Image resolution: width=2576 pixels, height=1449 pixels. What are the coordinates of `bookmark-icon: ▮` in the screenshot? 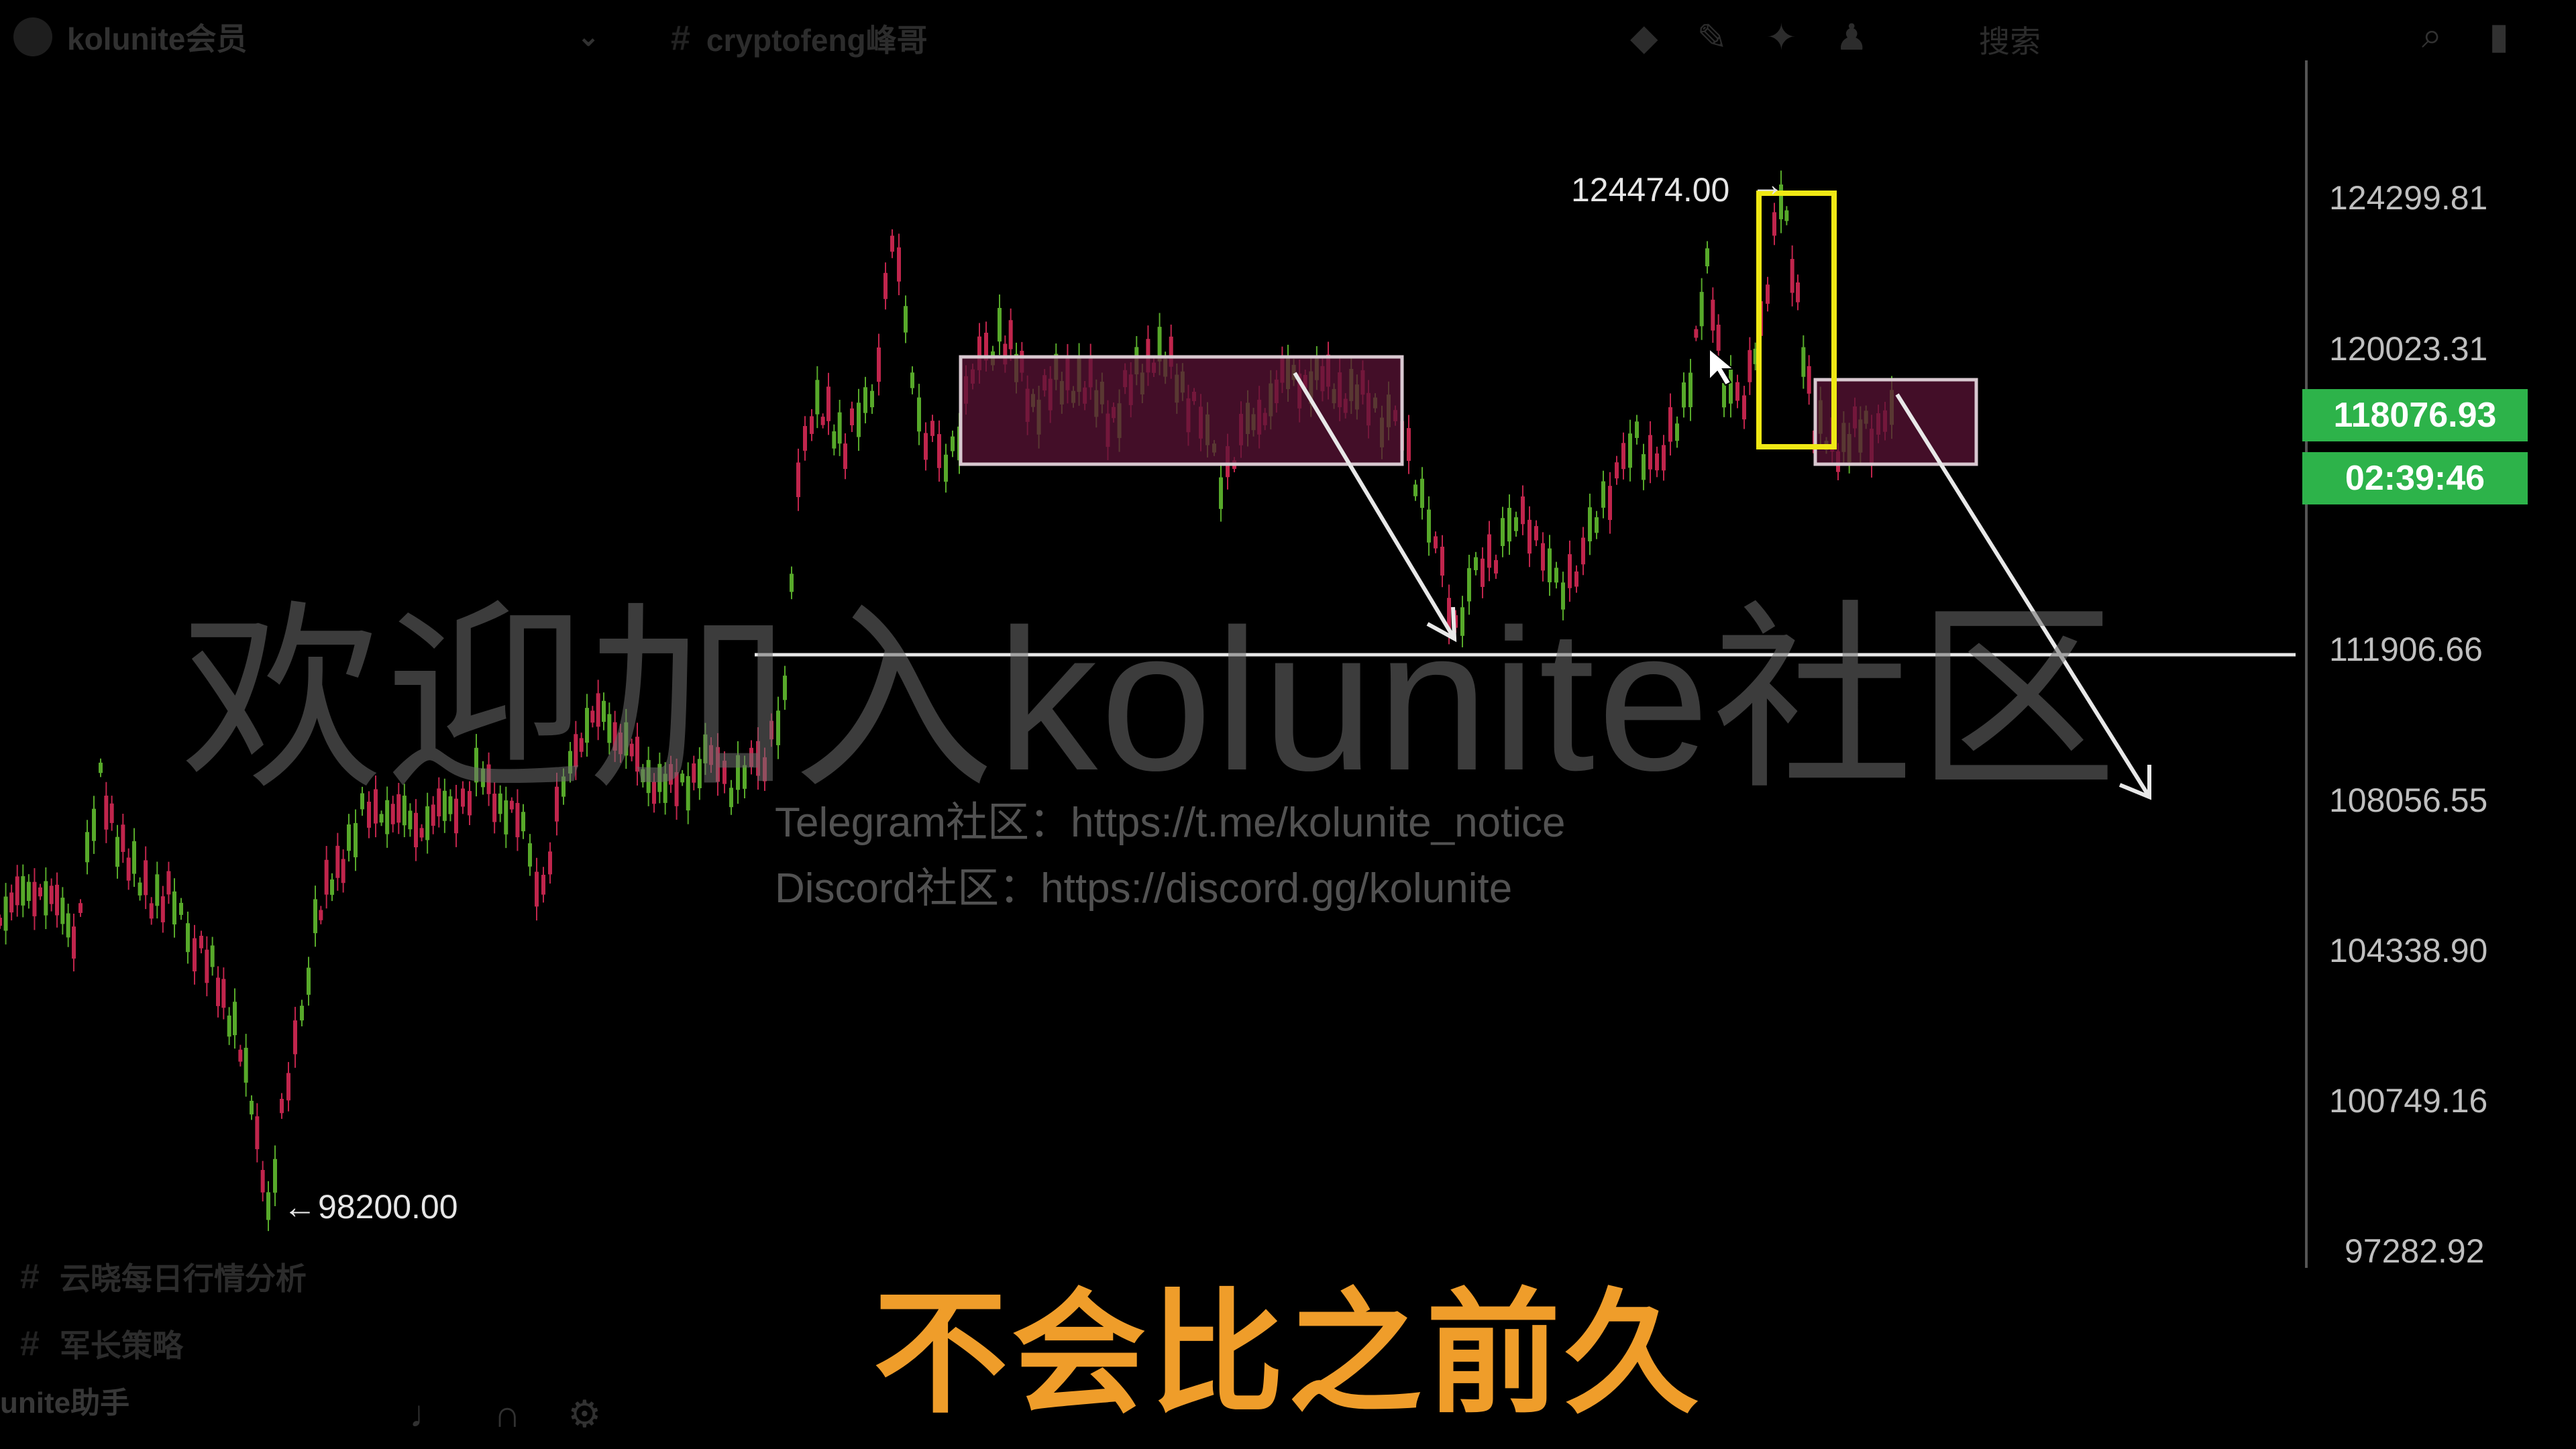 It's located at (2499, 36).